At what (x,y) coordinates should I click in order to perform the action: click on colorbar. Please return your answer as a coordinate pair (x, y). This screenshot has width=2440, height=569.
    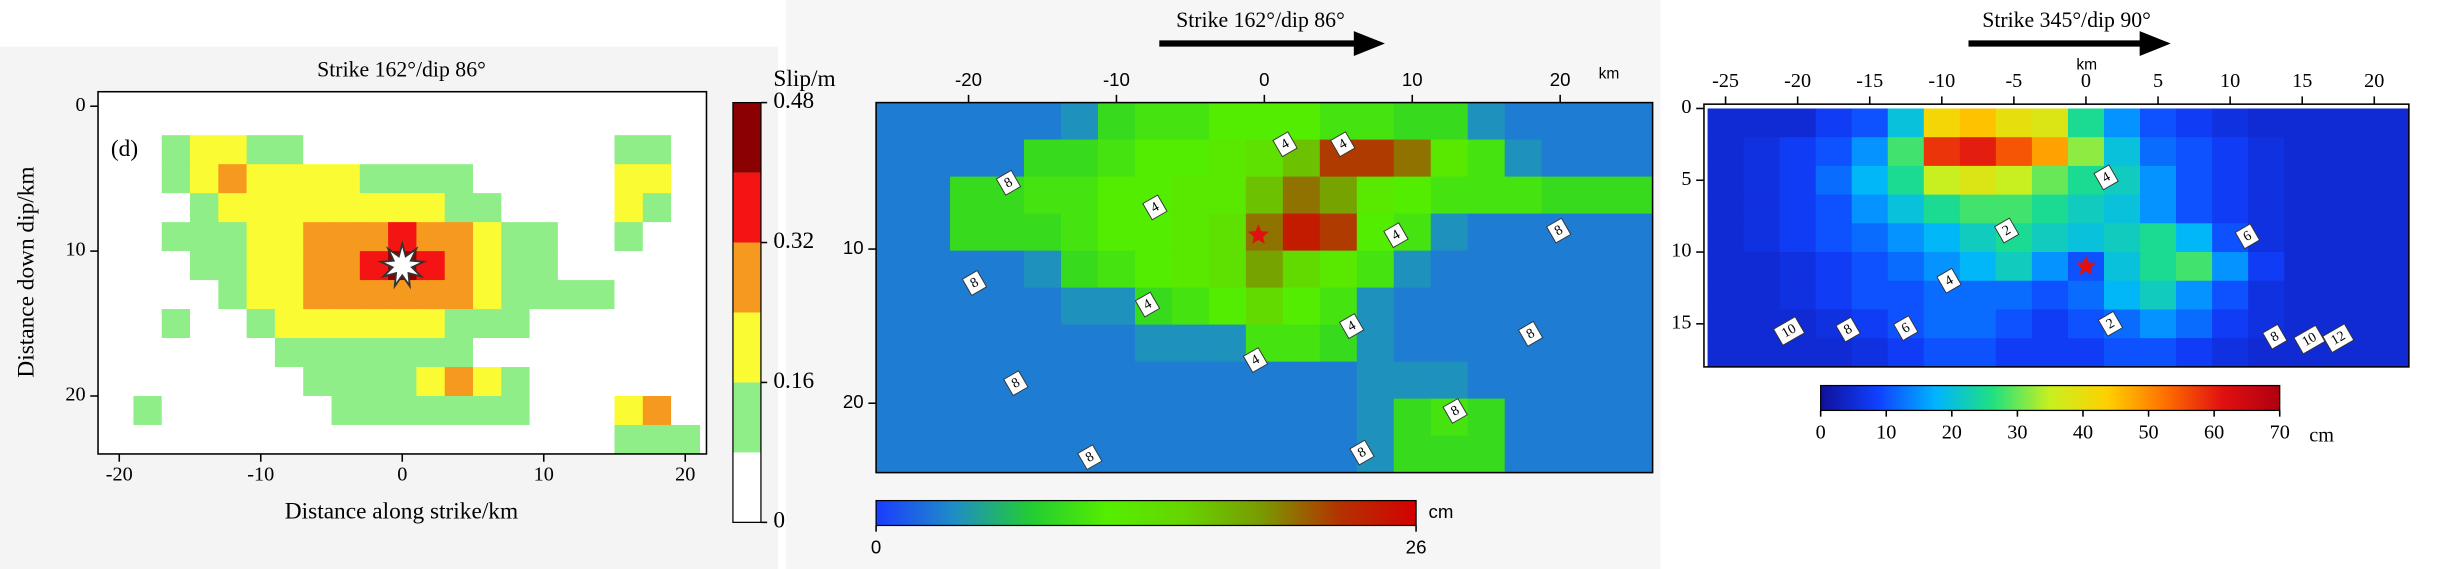
    Looking at the image, I should click on (1146, 513).